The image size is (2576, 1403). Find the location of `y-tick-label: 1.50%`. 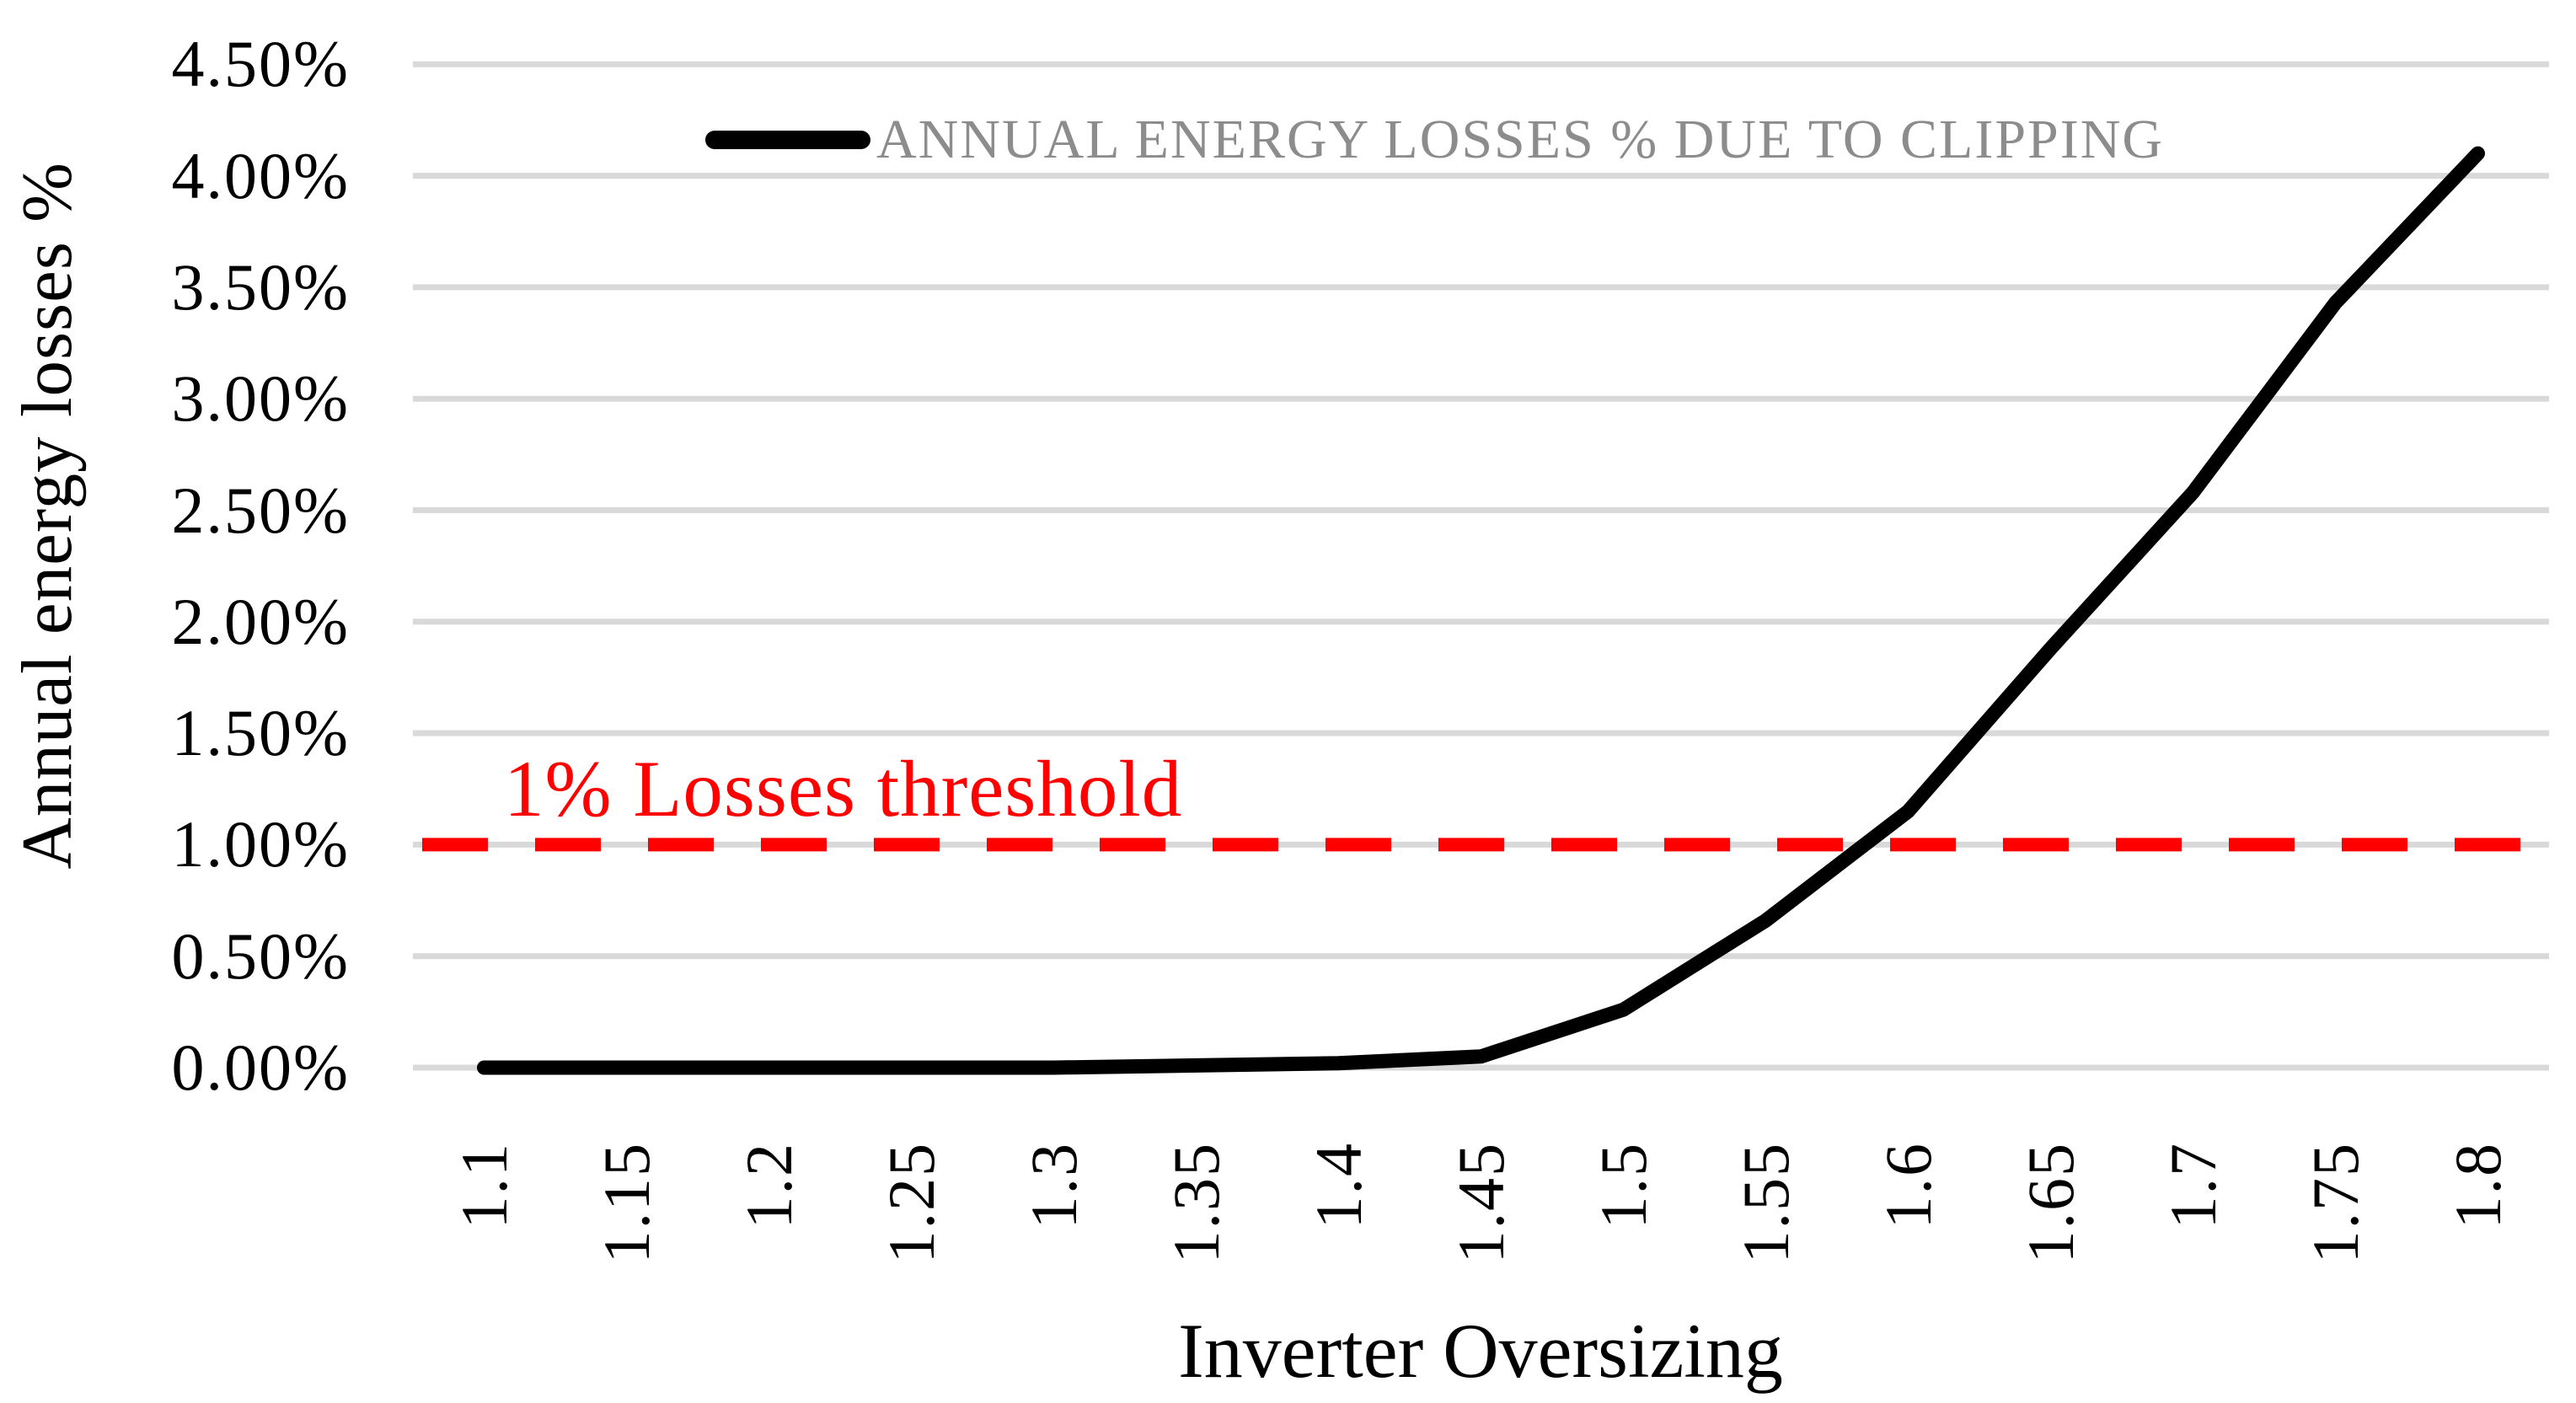

y-tick-label: 1.50% is located at coordinates (260, 733).